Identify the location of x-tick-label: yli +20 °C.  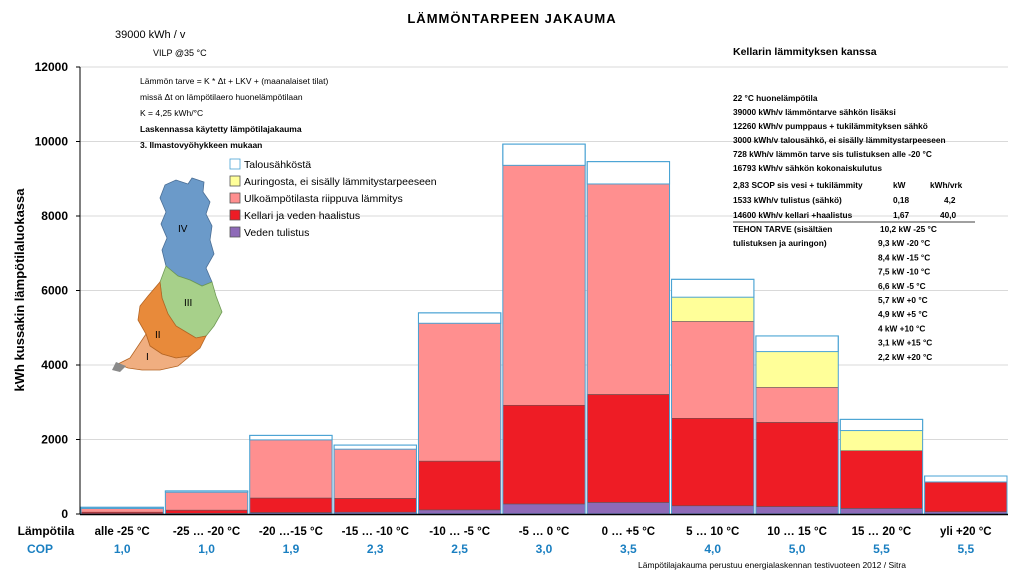
(966, 532).